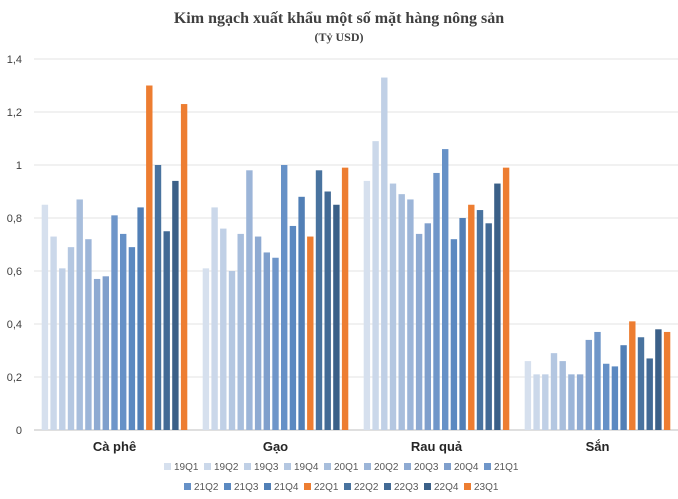 The image size is (678, 499). I want to click on legend-label: 20Q2, so click(386, 467).